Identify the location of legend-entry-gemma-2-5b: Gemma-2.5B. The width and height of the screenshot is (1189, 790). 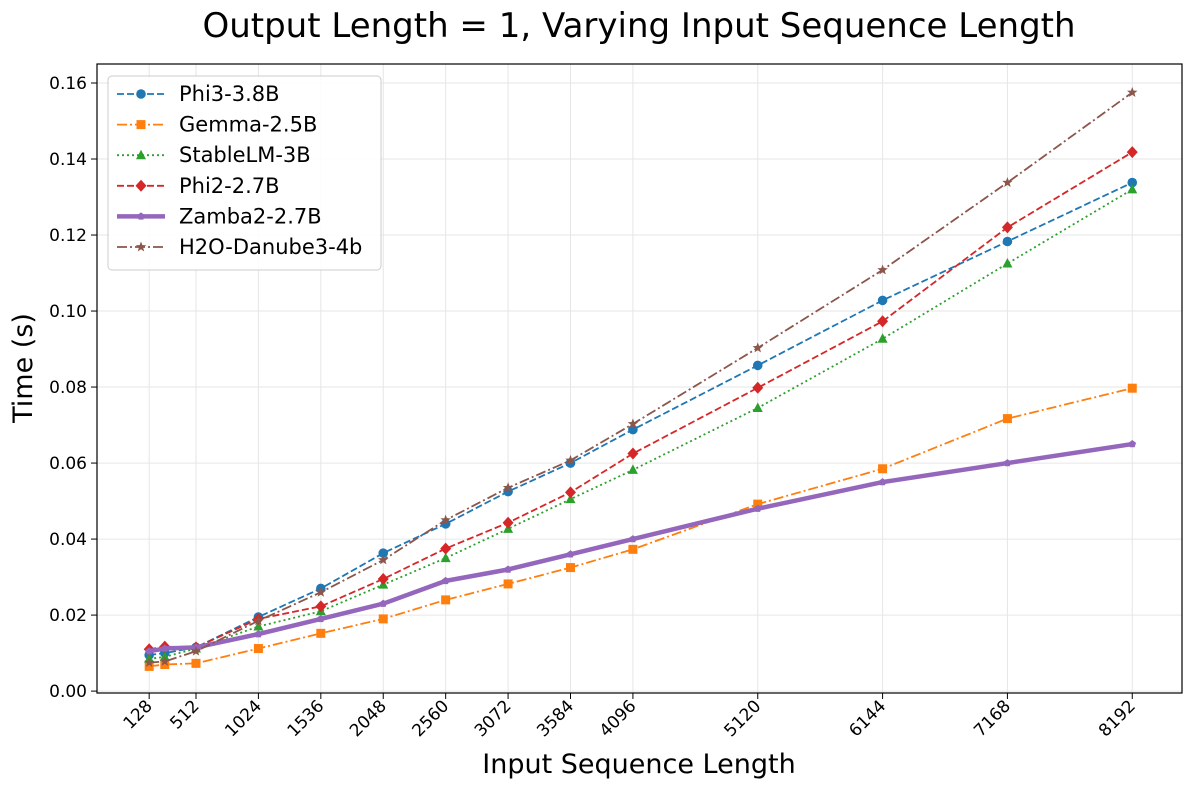
(217, 125).